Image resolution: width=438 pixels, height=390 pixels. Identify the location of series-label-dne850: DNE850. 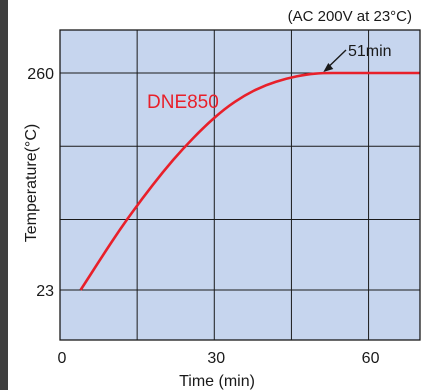
(183, 102).